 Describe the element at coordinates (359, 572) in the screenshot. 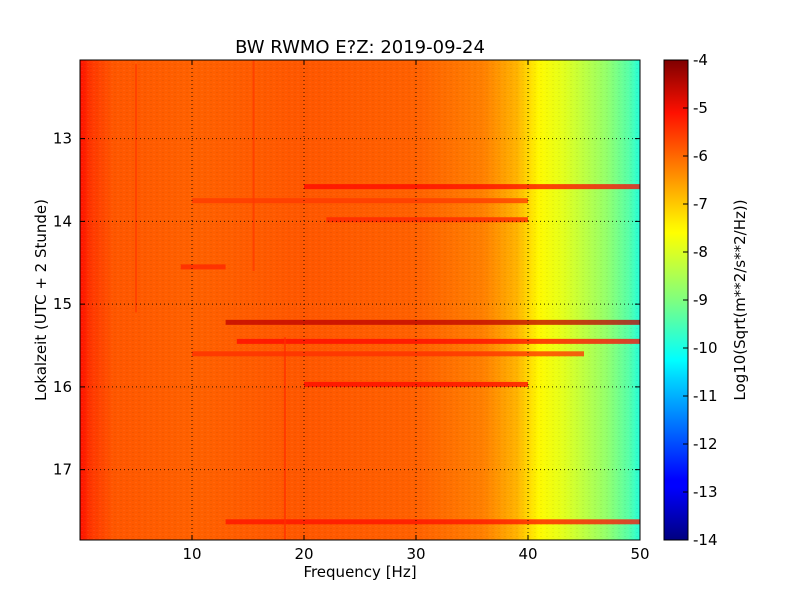

I see `x-axis-label: Frequency [Hz]` at that location.